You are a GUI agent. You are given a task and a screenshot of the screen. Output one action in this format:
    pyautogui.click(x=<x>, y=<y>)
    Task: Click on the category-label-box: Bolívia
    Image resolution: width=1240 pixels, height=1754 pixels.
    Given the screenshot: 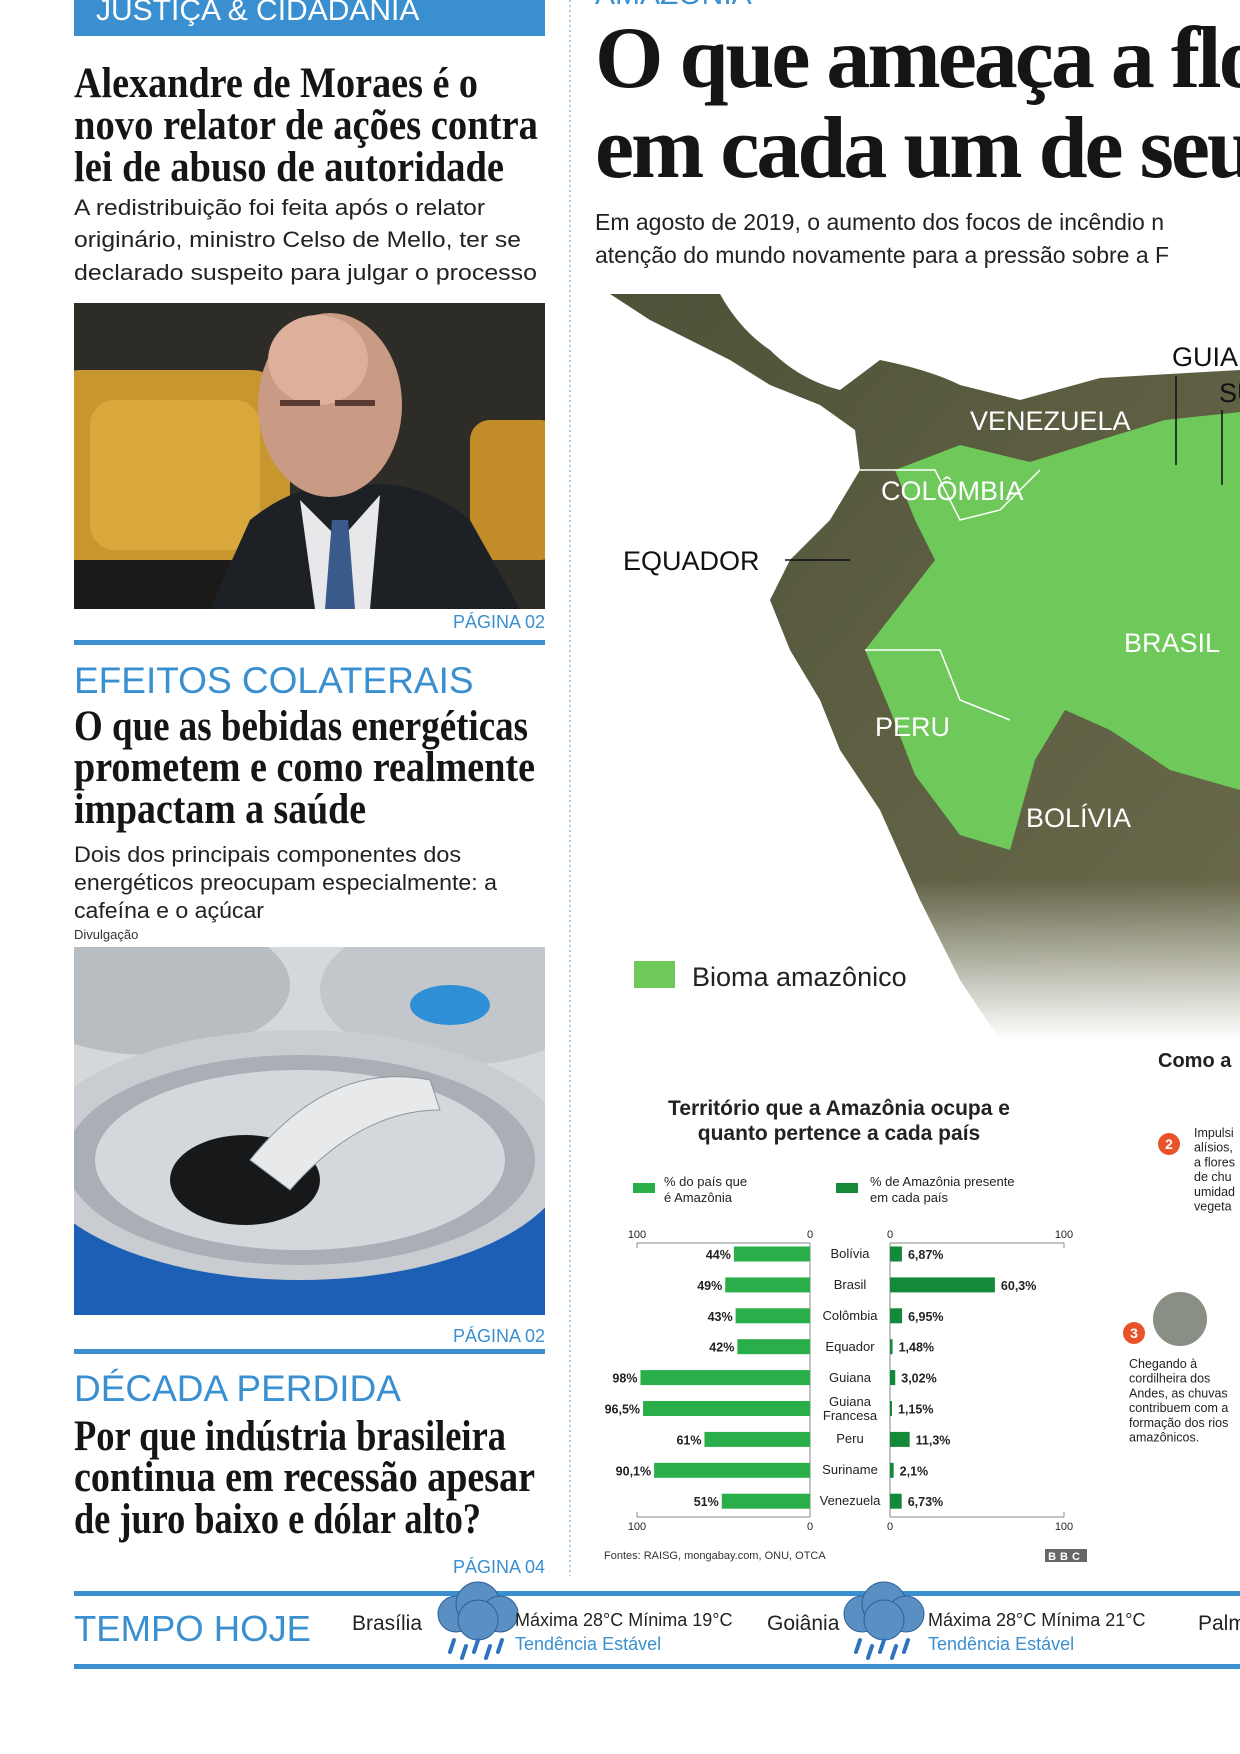 What is the action you would take?
    pyautogui.click(x=849, y=1254)
    